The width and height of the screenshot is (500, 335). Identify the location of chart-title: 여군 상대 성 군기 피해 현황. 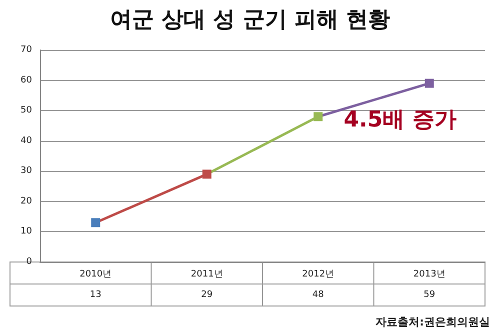
(250, 20).